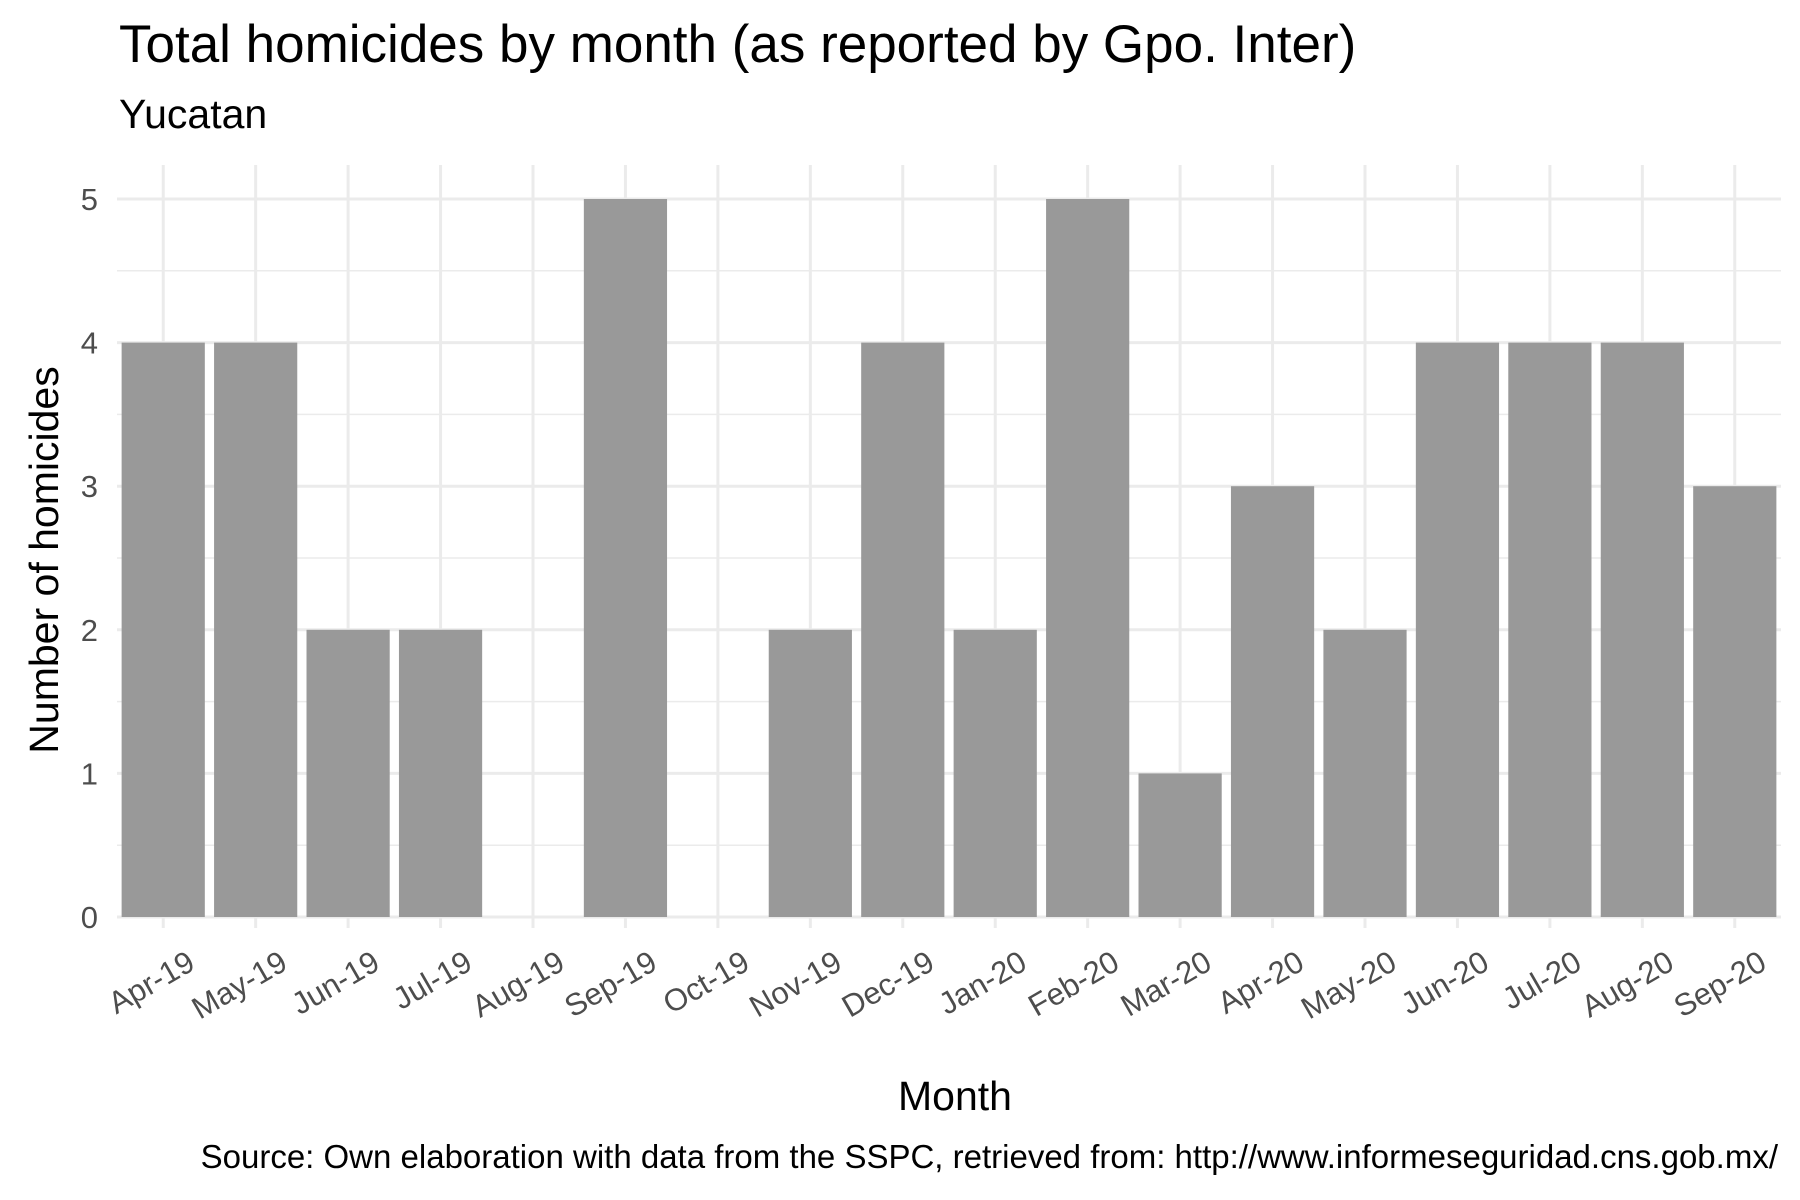 This screenshot has width=1800, height=1200. Describe the element at coordinates (888, 984) in the screenshot. I see `x-tick-label: Dec-19` at that location.